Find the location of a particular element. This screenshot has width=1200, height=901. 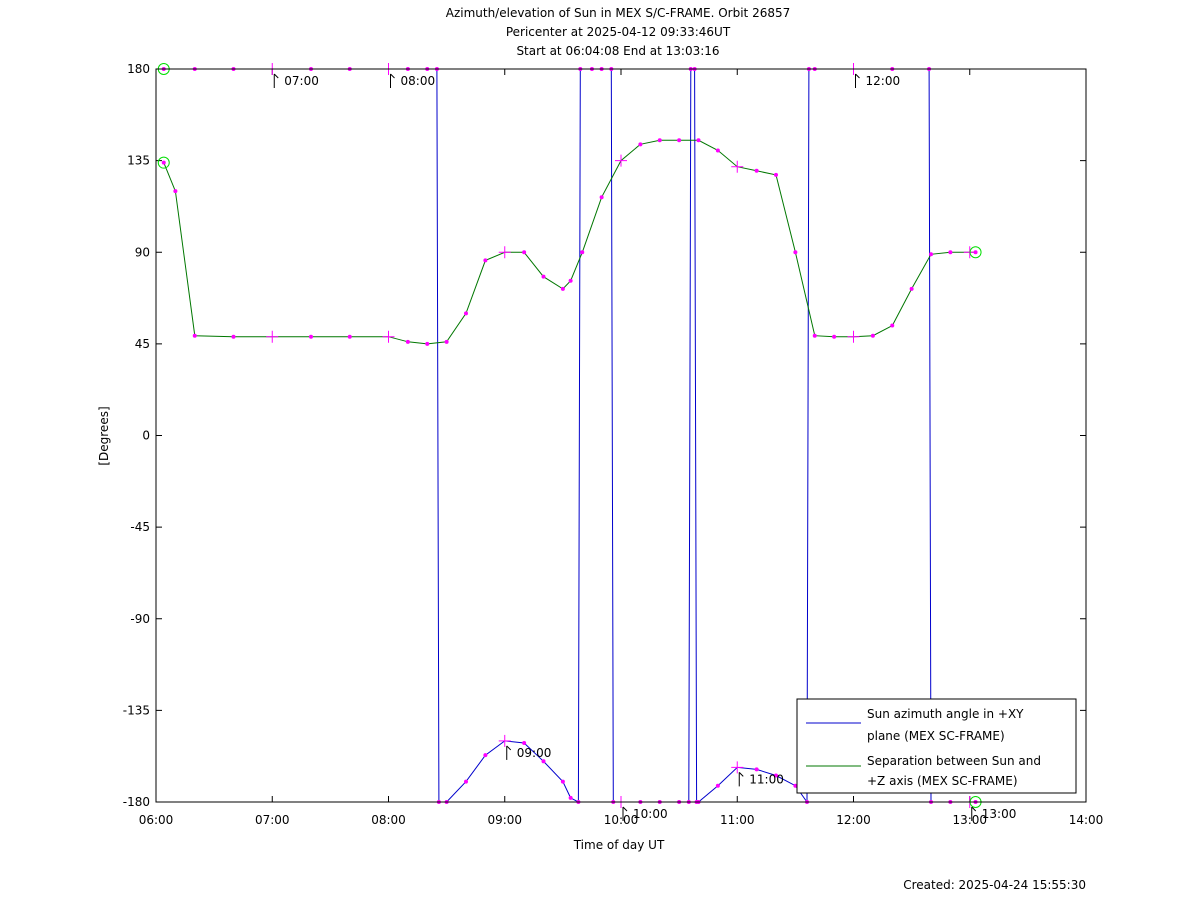

x-tick-label-1: 07:00 is located at coordinates (272, 820).